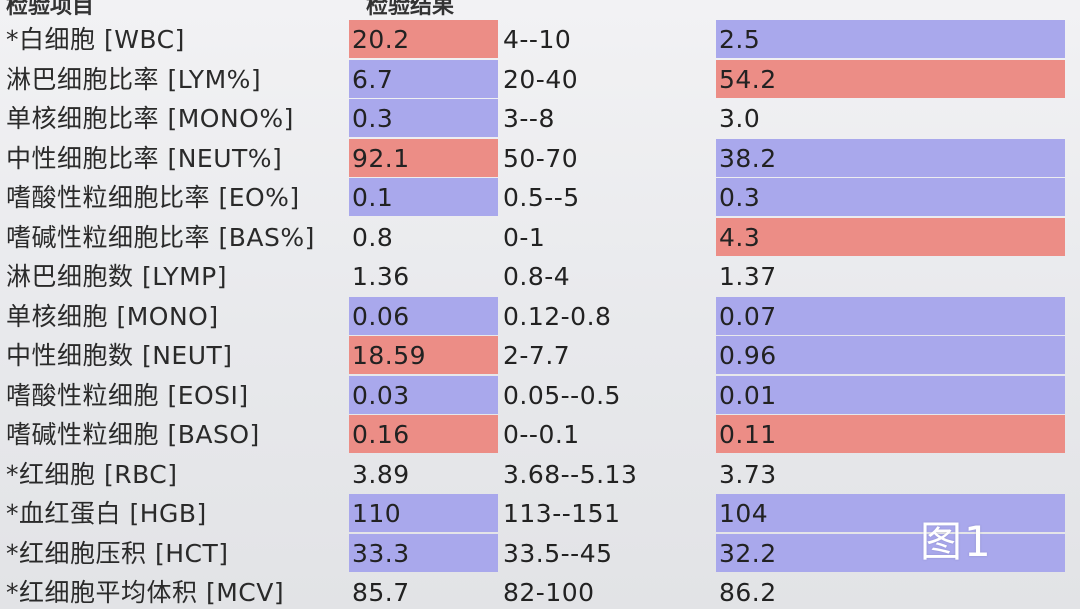  What do you see at coordinates (381, 592) in the screenshot?
I see `result-value-cell: 85.7` at bounding box center [381, 592].